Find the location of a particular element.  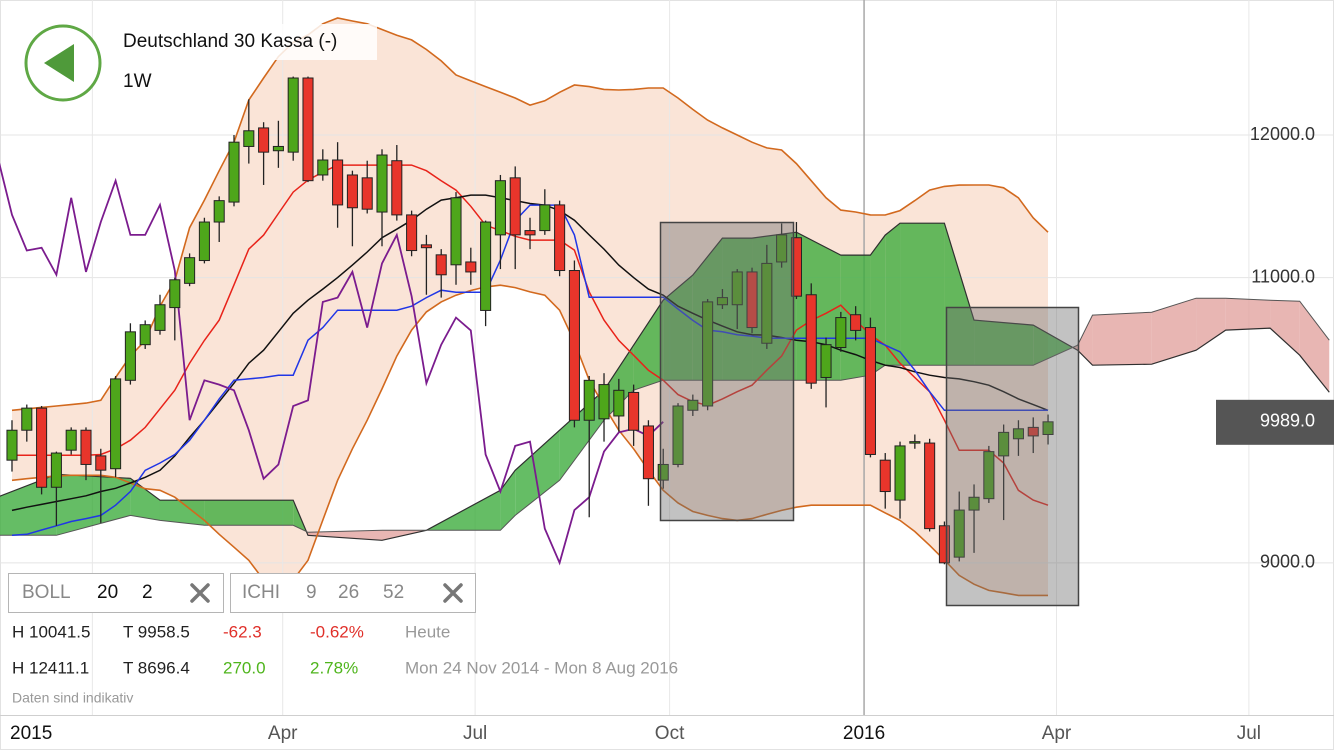

info-change: -62.3 is located at coordinates (242, 631).